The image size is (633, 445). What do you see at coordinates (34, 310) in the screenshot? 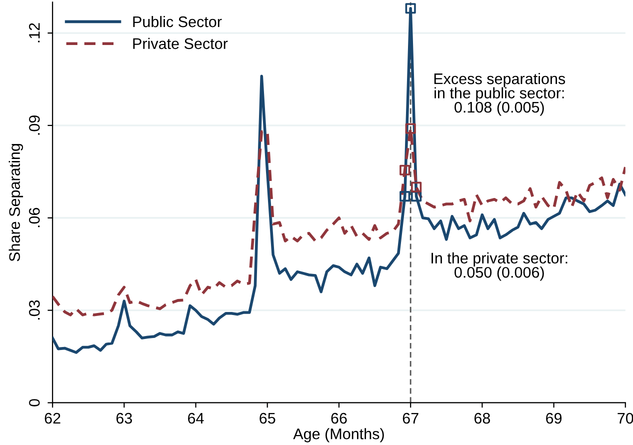
I see `y-tick-label: .03` at bounding box center [34, 310].